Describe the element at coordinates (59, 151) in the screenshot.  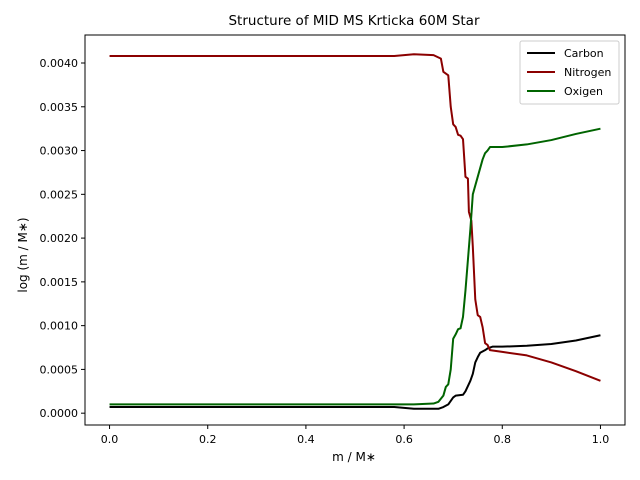
I see `y-tick-label: 0.0030` at that location.